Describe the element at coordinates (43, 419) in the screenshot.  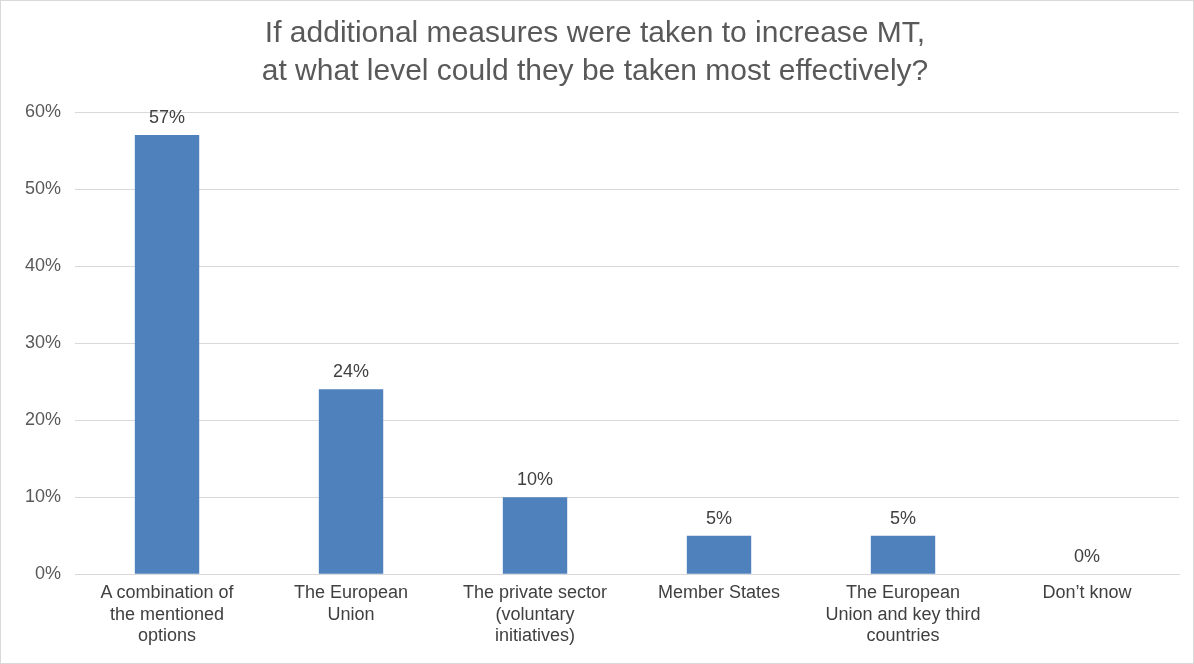
I see `y-tick-label: 20%` at that location.